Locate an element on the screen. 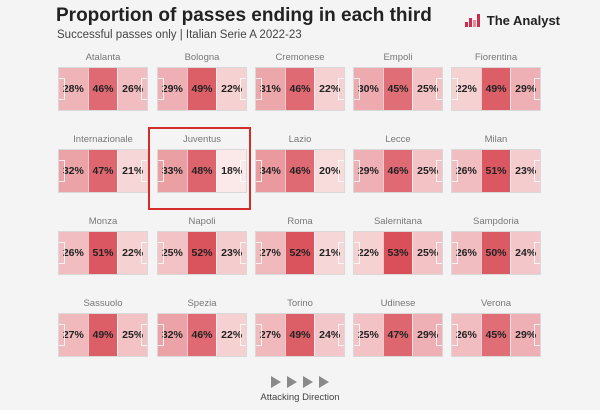  pitch-thirds: 22% 49% 29% is located at coordinates (496, 89).